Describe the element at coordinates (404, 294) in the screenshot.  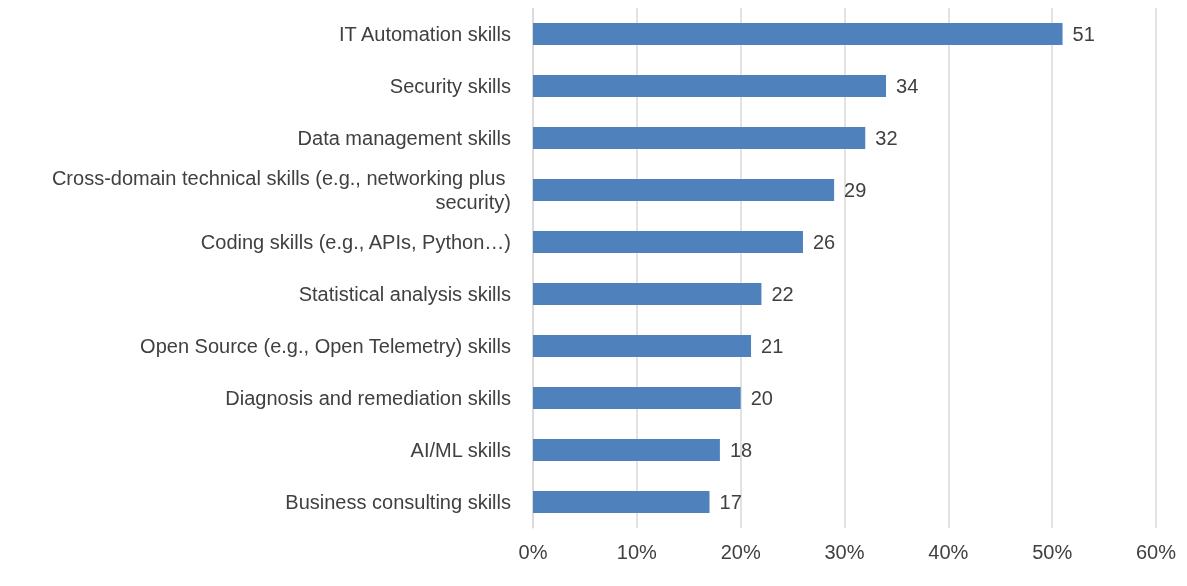
I see `y-tick-label: Statistical analysis skills` at that location.